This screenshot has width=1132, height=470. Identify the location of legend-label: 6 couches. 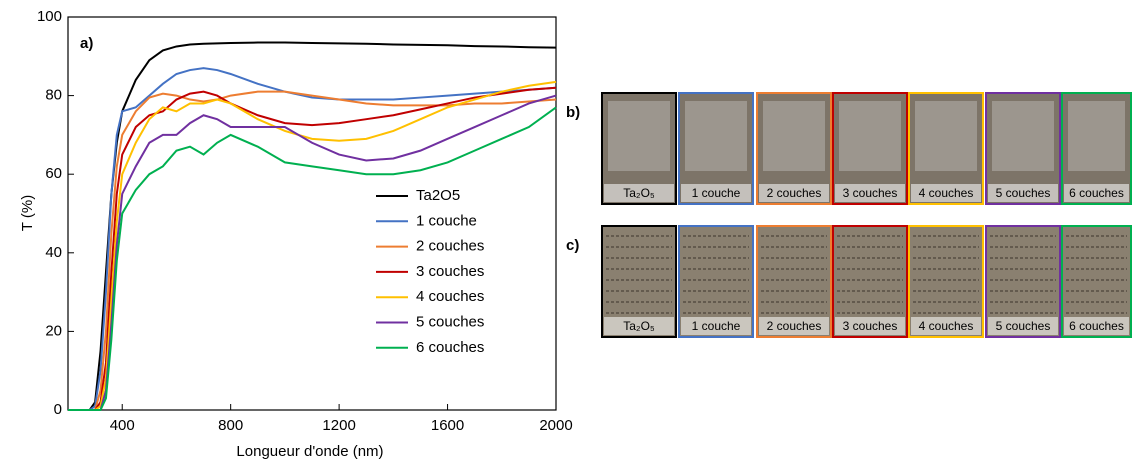
(450, 347).